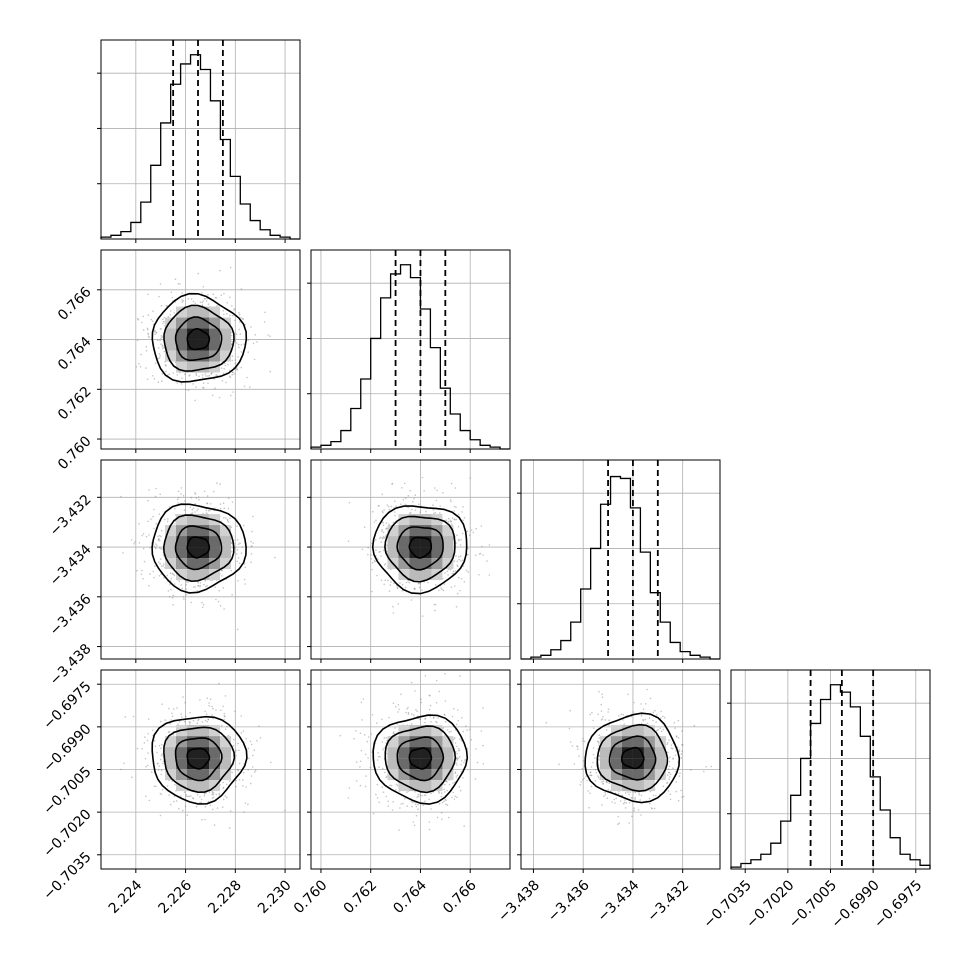 This screenshot has height=970, width=970. I want to click on histogram-step, so click(620, 567).